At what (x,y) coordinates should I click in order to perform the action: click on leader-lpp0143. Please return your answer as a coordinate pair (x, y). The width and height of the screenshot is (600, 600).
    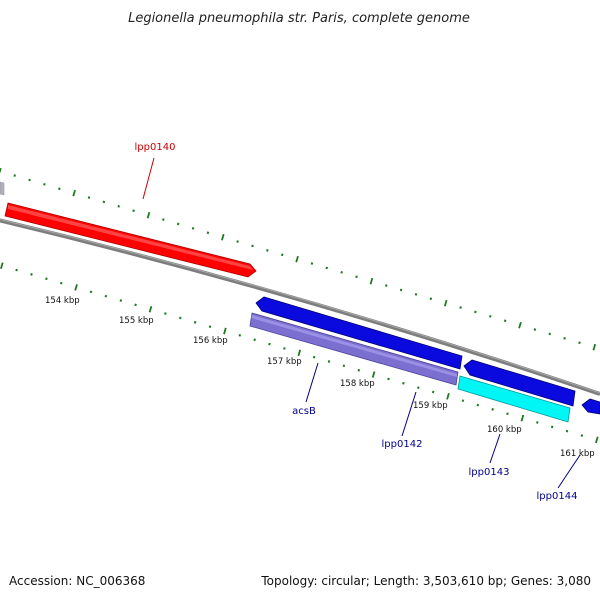
    Looking at the image, I should click on (495, 448).